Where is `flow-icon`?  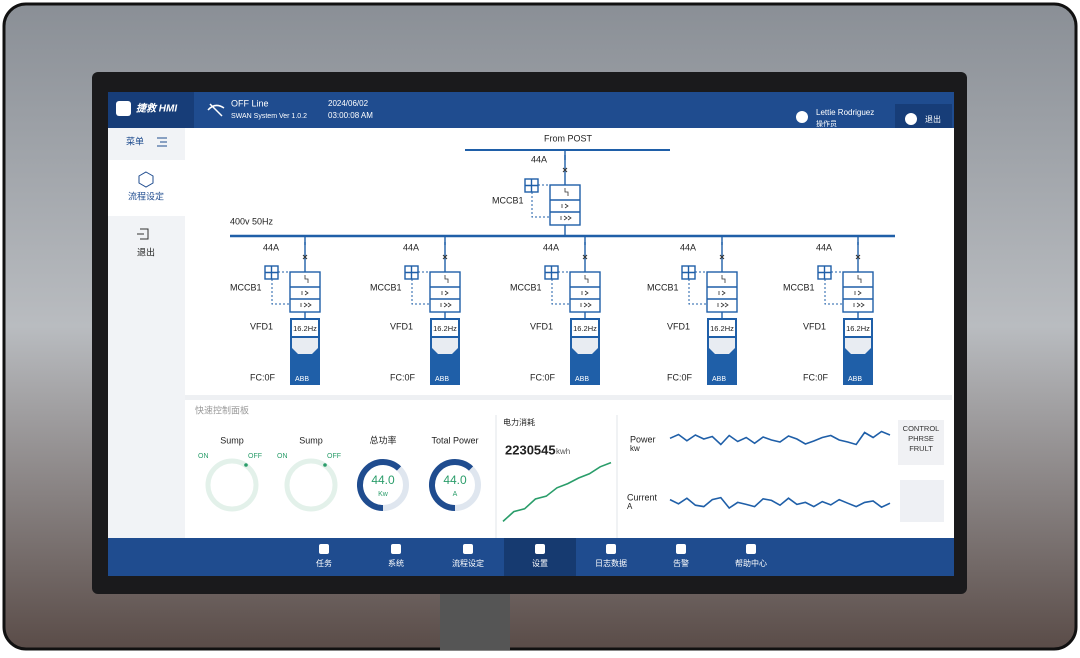 flow-icon is located at coordinates (146, 179).